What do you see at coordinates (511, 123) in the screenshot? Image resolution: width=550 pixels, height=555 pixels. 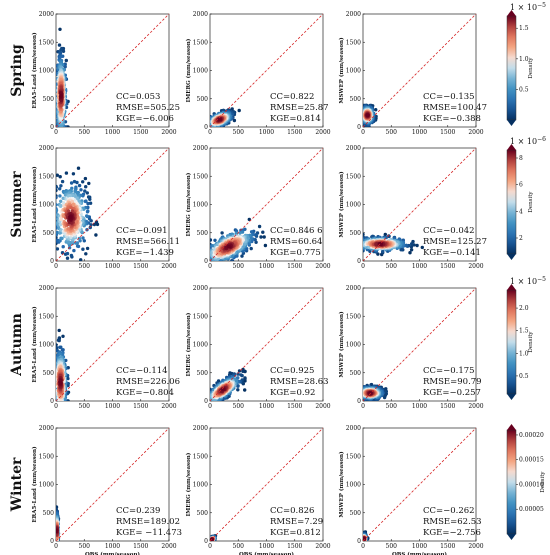 I see `colorbar-extend-bottom` at bounding box center [511, 123].